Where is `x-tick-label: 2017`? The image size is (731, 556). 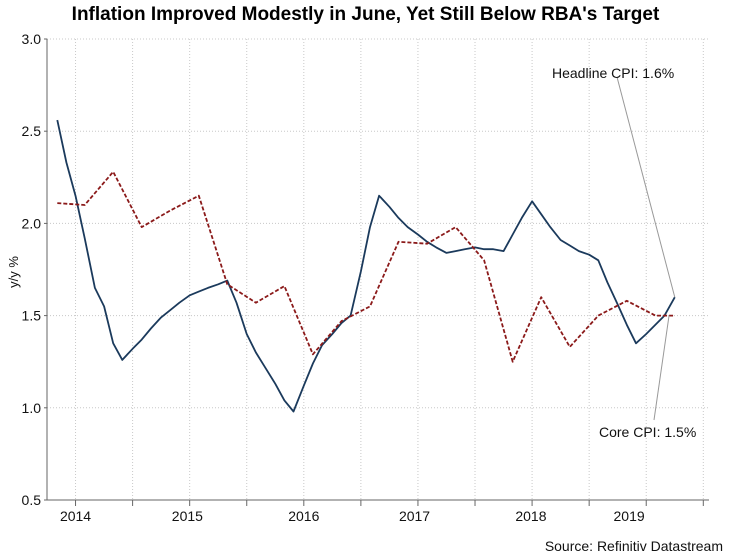
x-tick-label: 2017 is located at coordinates (414, 516).